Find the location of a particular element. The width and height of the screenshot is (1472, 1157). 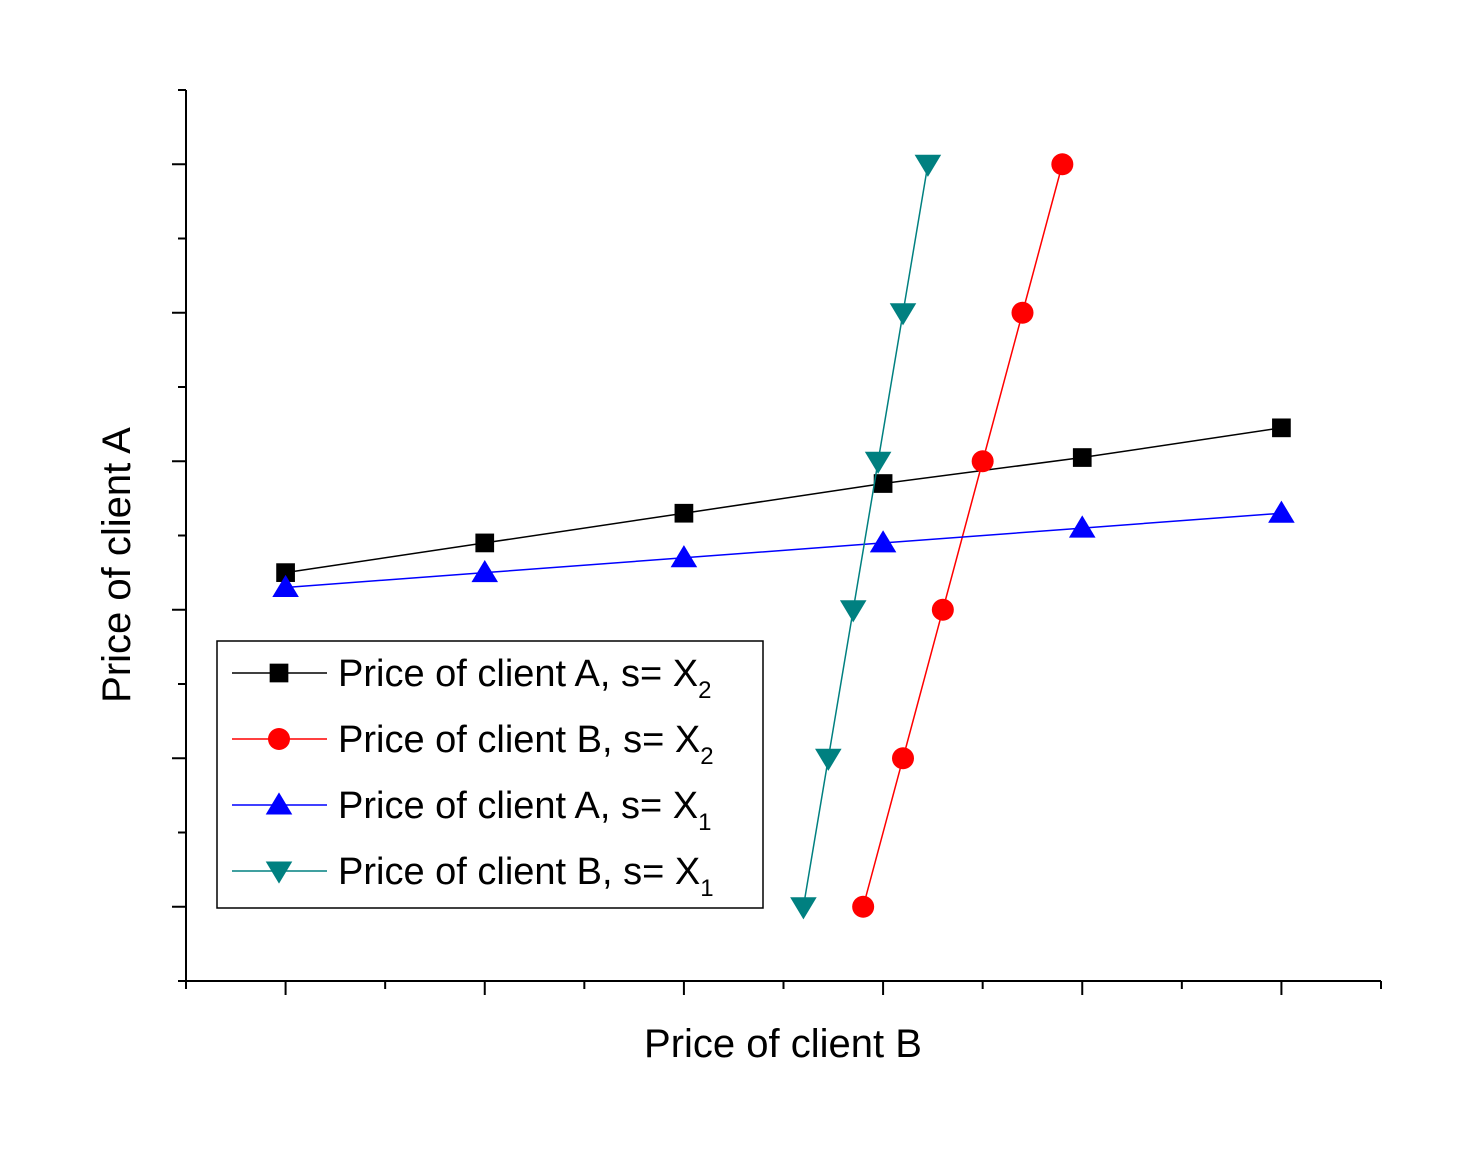

y-axis-title: Price of client A is located at coordinates (117, 565).